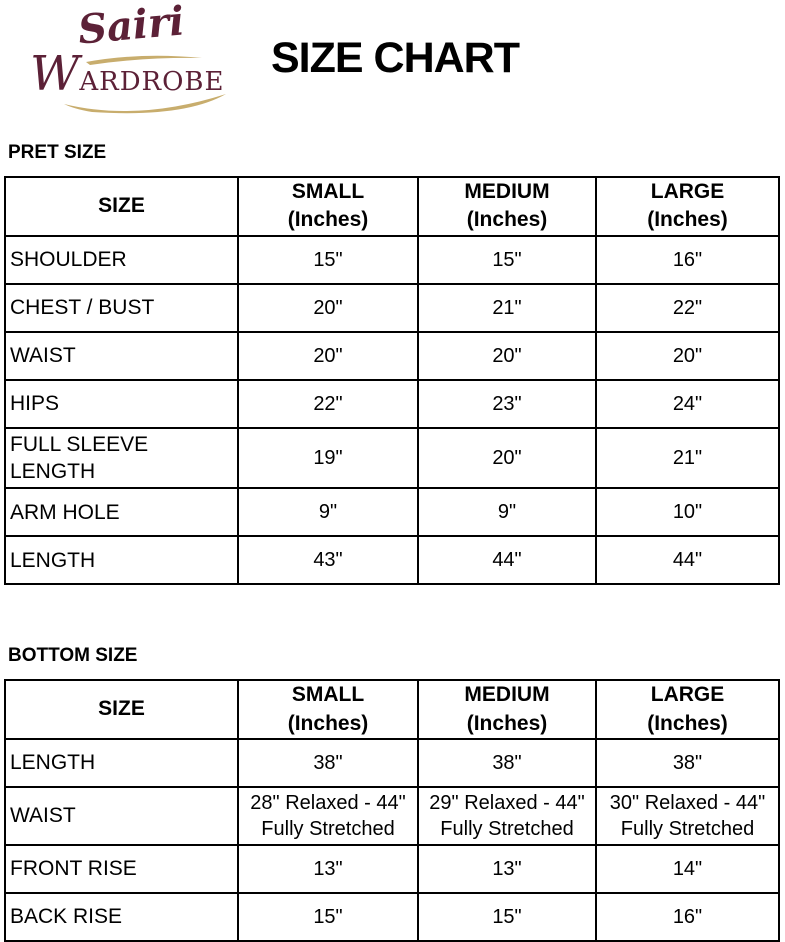 The width and height of the screenshot is (785, 942). What do you see at coordinates (55, 74) in the screenshot?
I see `brand-initial: W` at bounding box center [55, 74].